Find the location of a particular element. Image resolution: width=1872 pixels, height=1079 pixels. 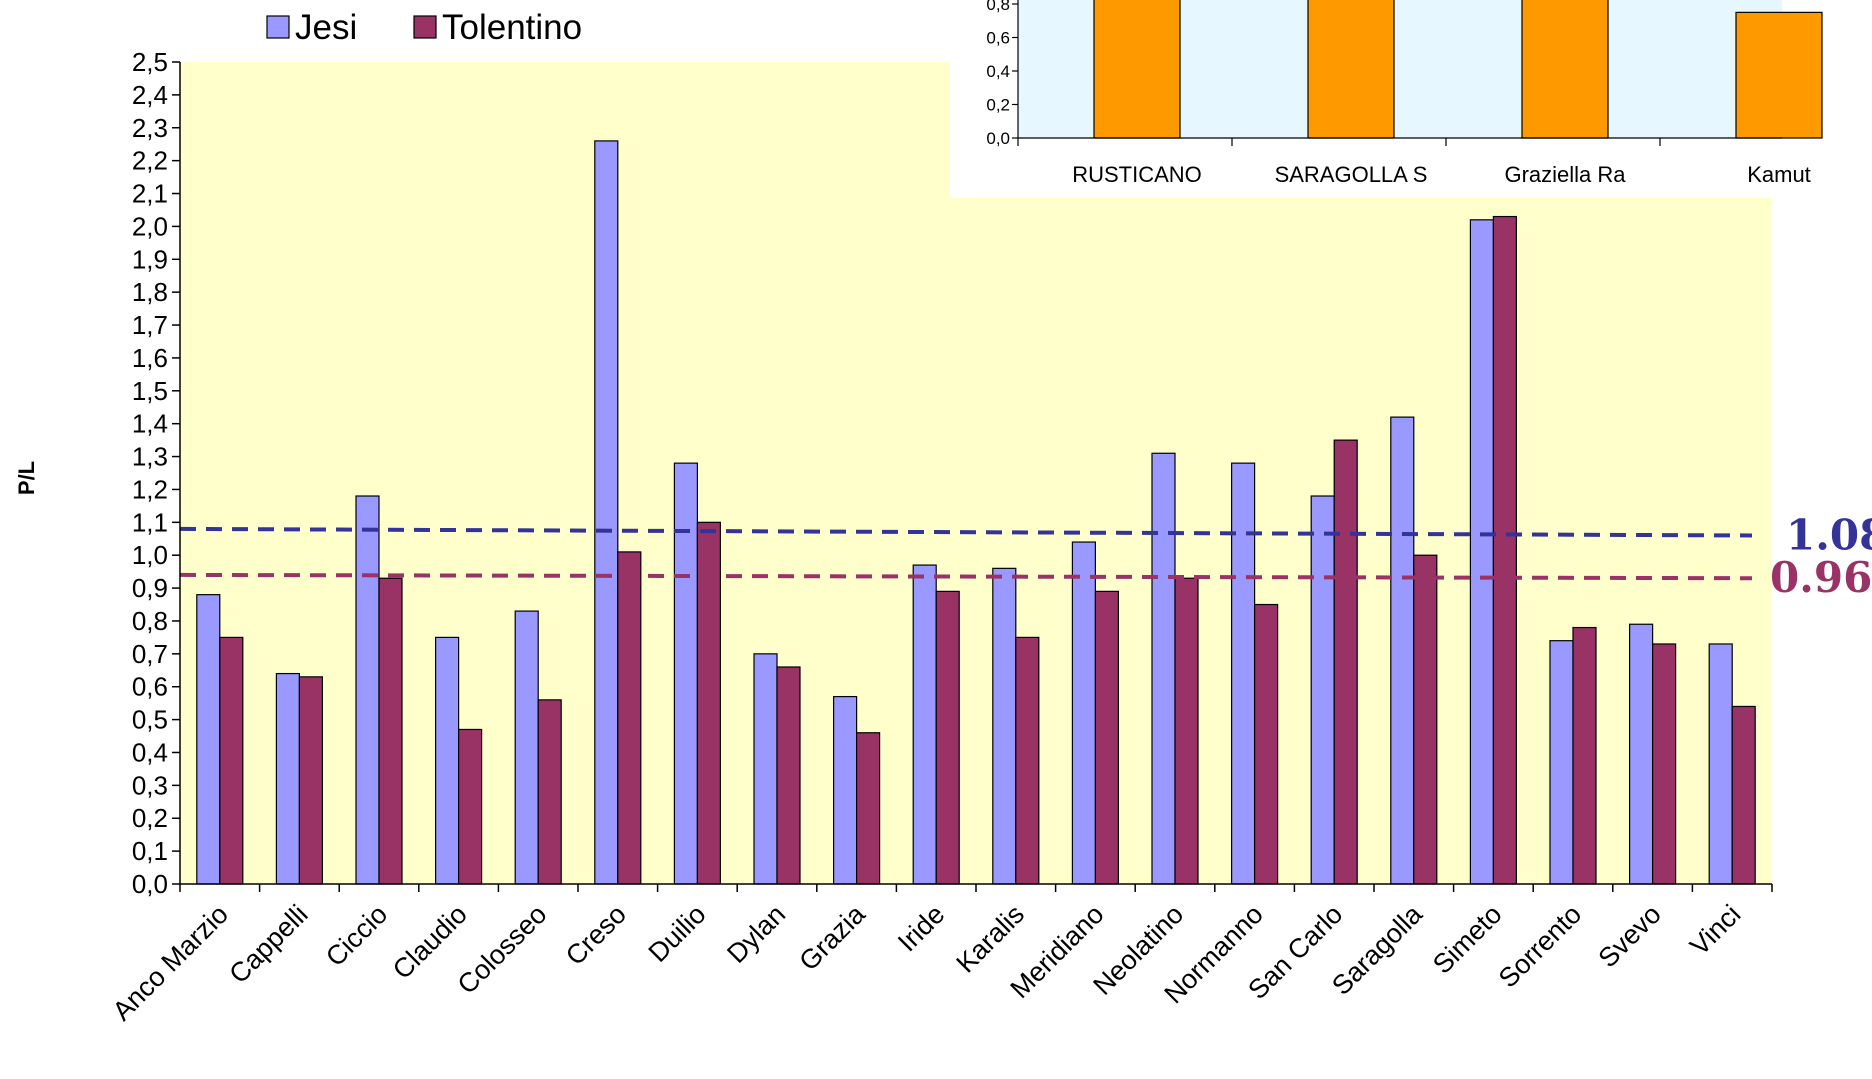

y-tick-label: 2,5 is located at coordinates (150, 62).